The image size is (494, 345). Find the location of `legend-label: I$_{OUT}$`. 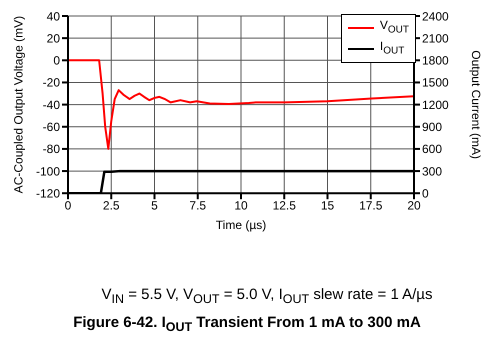

legend-label: I$_{OUT}$ is located at coordinates (392, 48).